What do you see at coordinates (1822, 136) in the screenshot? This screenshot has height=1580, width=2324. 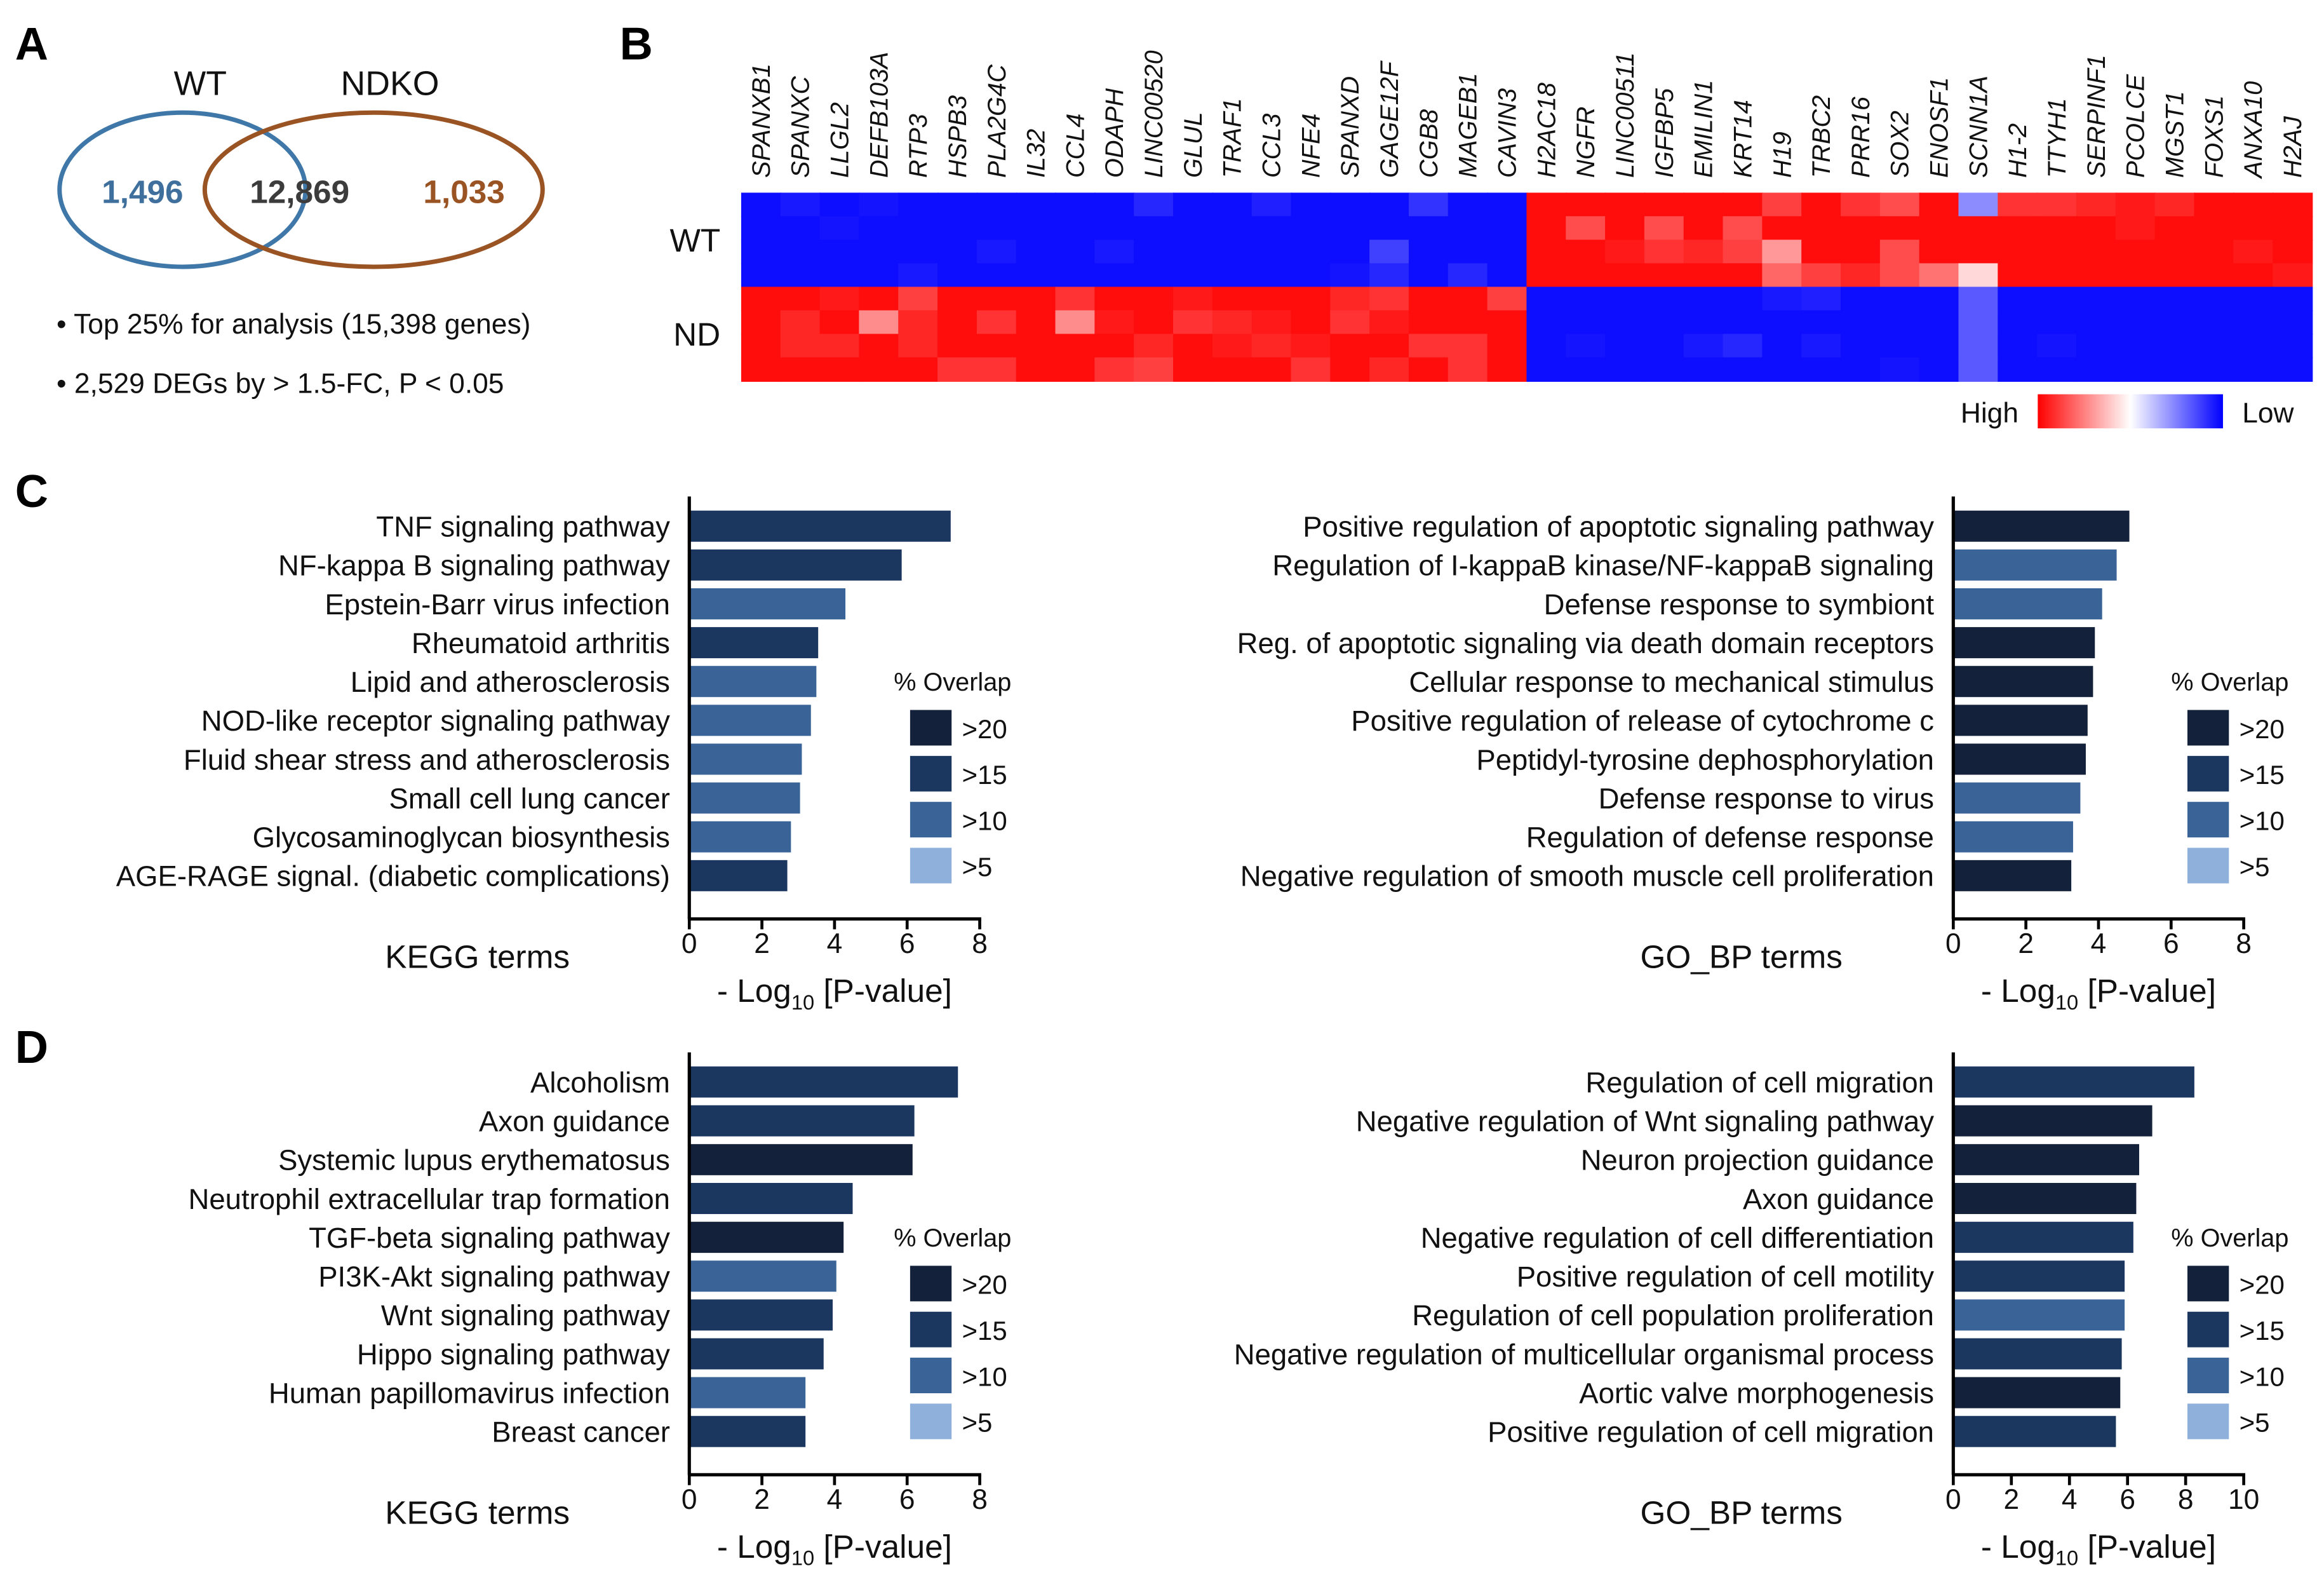 I see `gene-label: TRBC2` at bounding box center [1822, 136].